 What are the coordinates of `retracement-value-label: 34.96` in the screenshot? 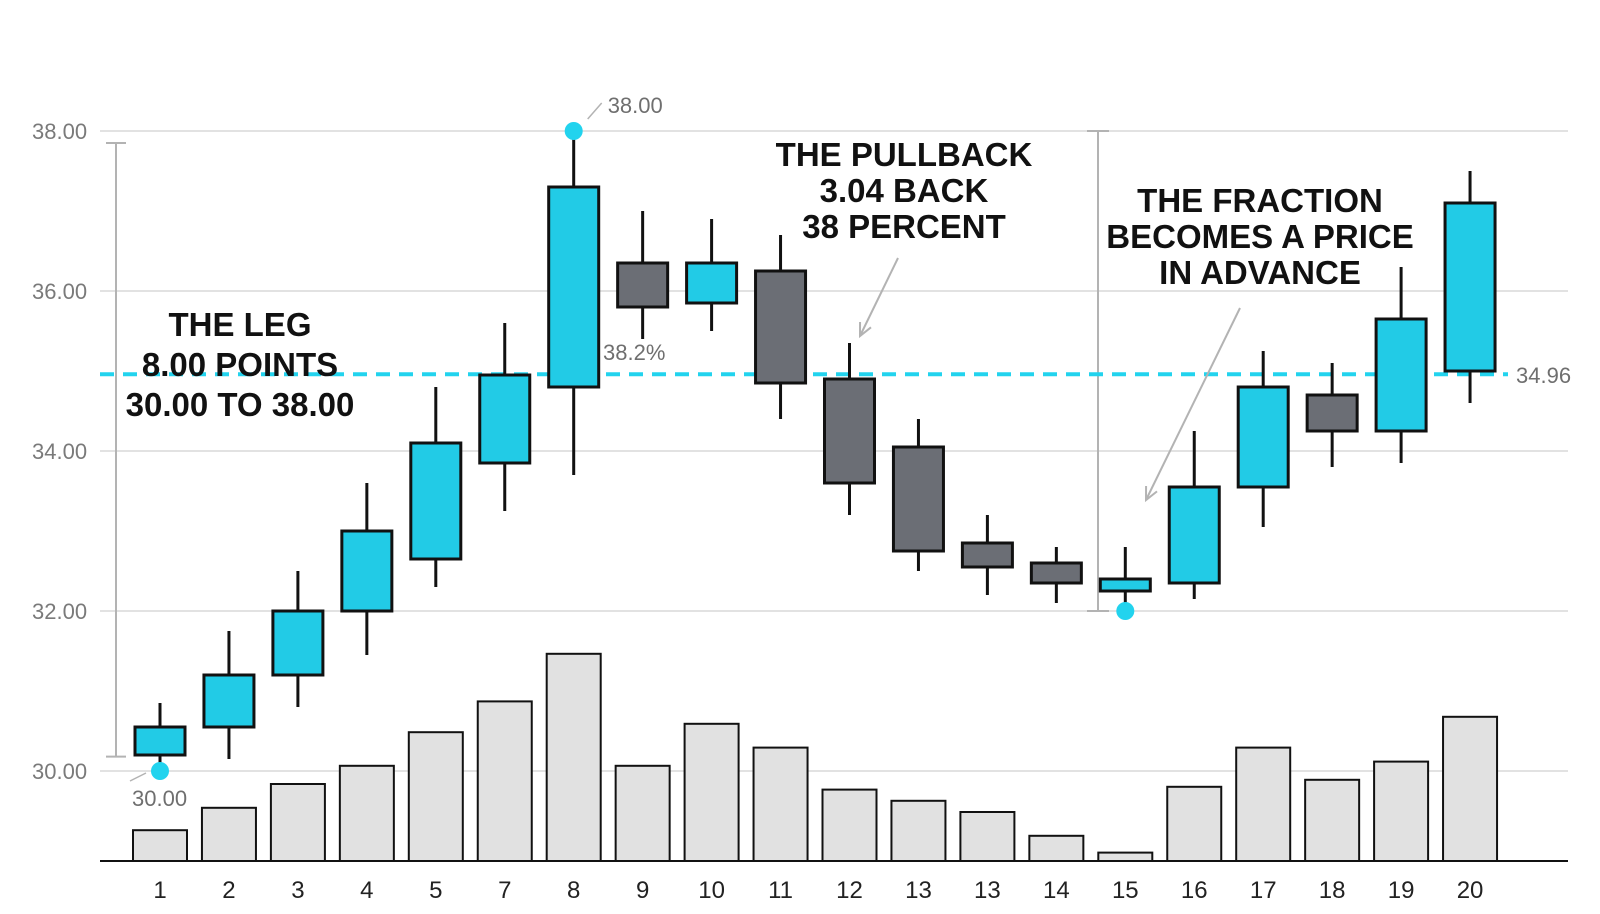 It's located at (1543, 375).